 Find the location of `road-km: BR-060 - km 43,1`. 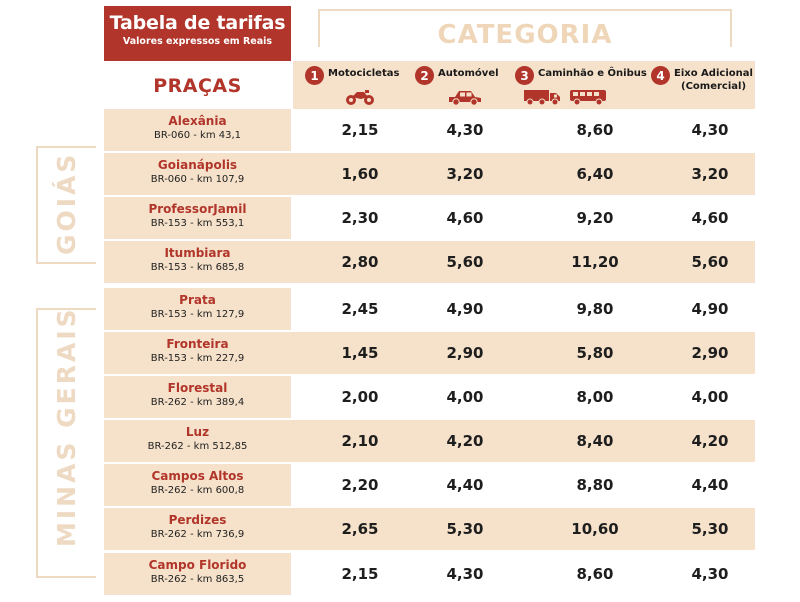

road-km: BR-060 - km 43,1 is located at coordinates (197, 135).